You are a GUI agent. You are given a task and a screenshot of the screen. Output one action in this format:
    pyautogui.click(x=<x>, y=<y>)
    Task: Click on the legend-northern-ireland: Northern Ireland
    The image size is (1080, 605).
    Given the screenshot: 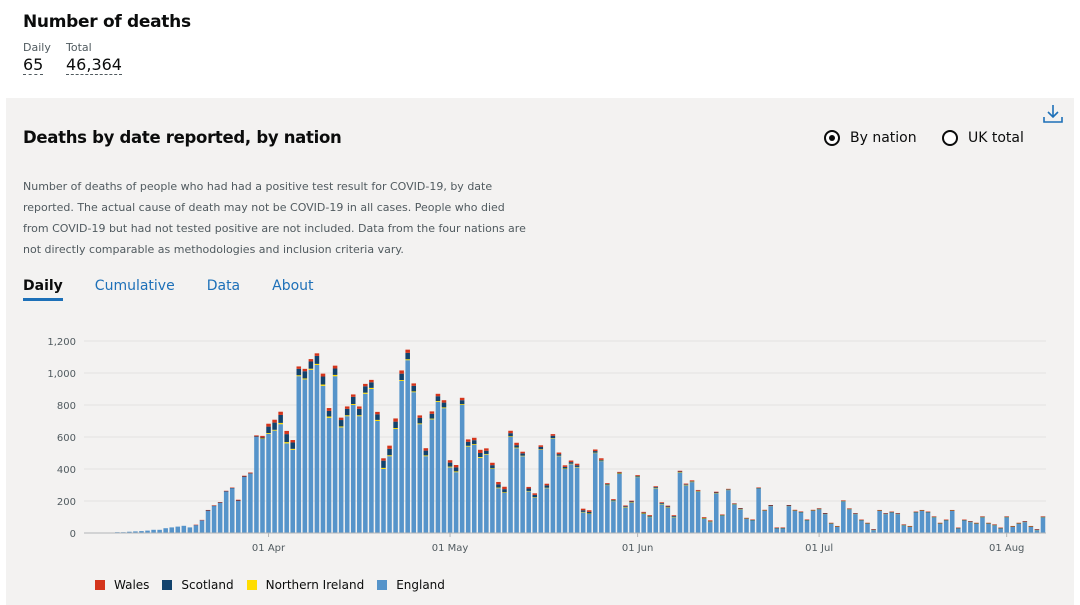 What is the action you would take?
    pyautogui.click(x=305, y=585)
    